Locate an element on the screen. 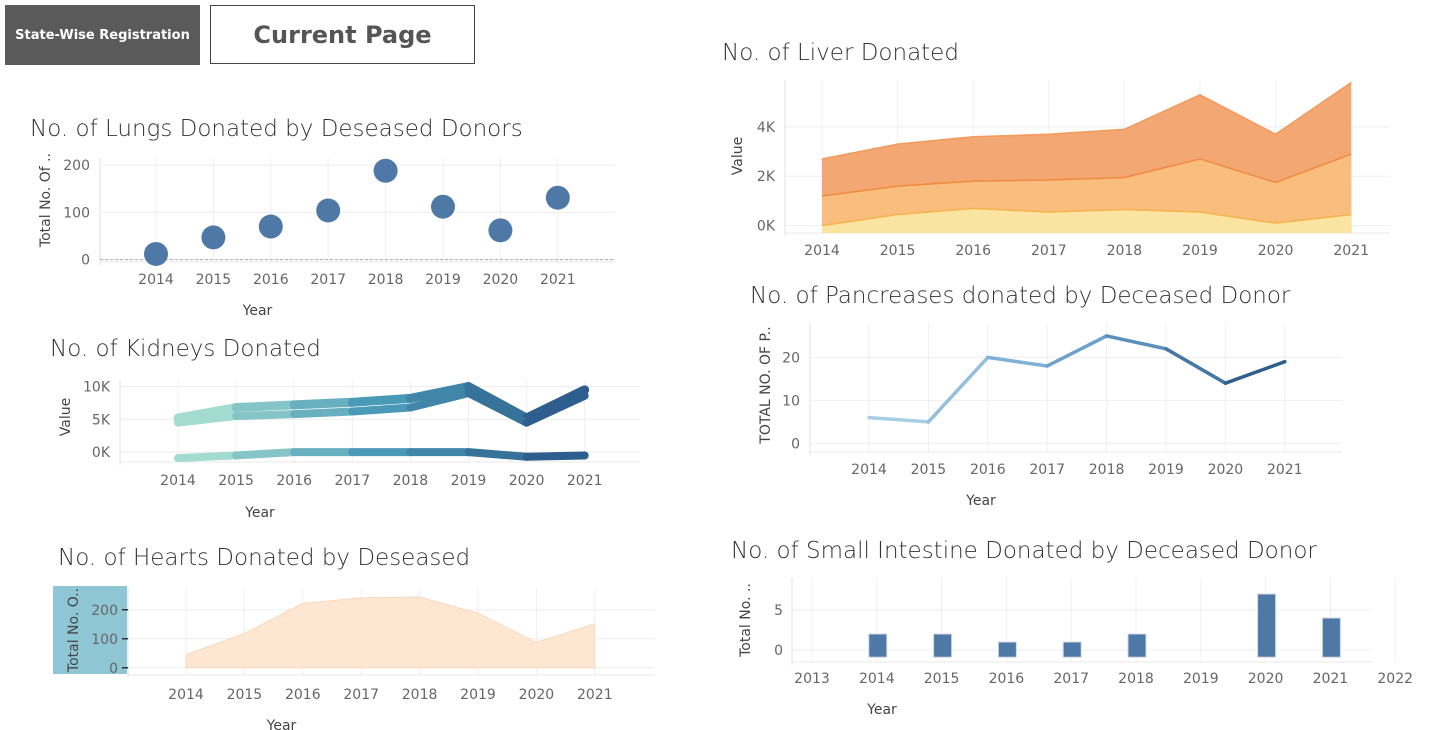 The image size is (1438, 730). lungs-chart-title: No. of Lungs Donated by Deseased Donors is located at coordinates (276, 129).